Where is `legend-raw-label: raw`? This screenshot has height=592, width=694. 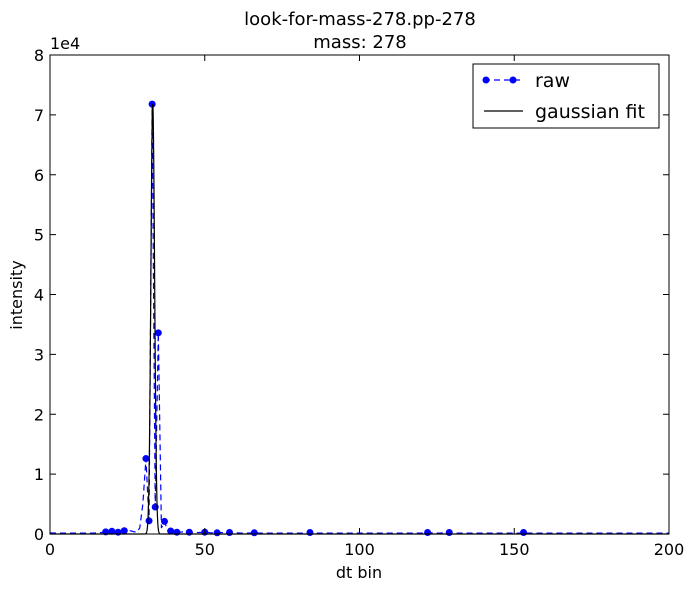 legend-raw-label: raw is located at coordinates (552, 81).